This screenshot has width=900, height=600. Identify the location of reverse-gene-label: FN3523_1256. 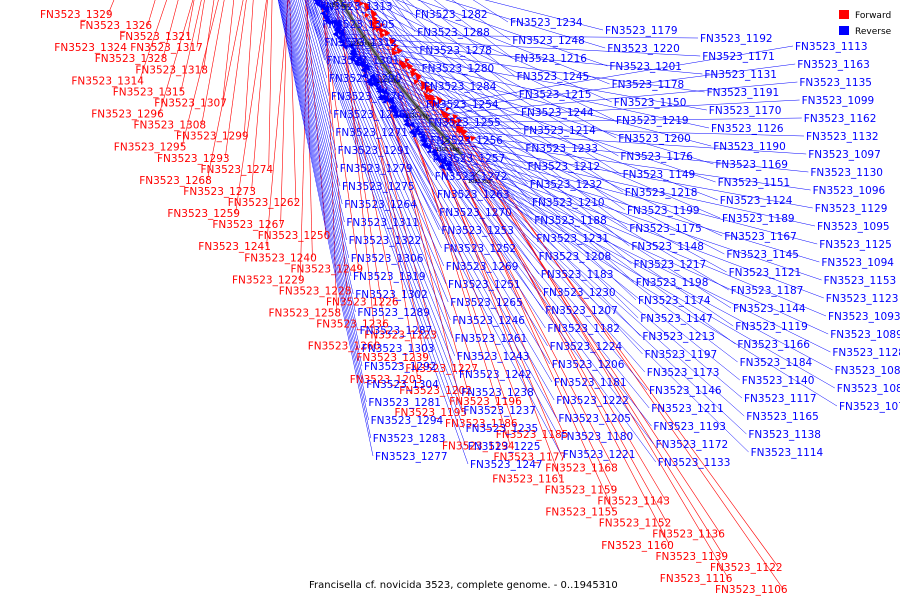
(466, 141).